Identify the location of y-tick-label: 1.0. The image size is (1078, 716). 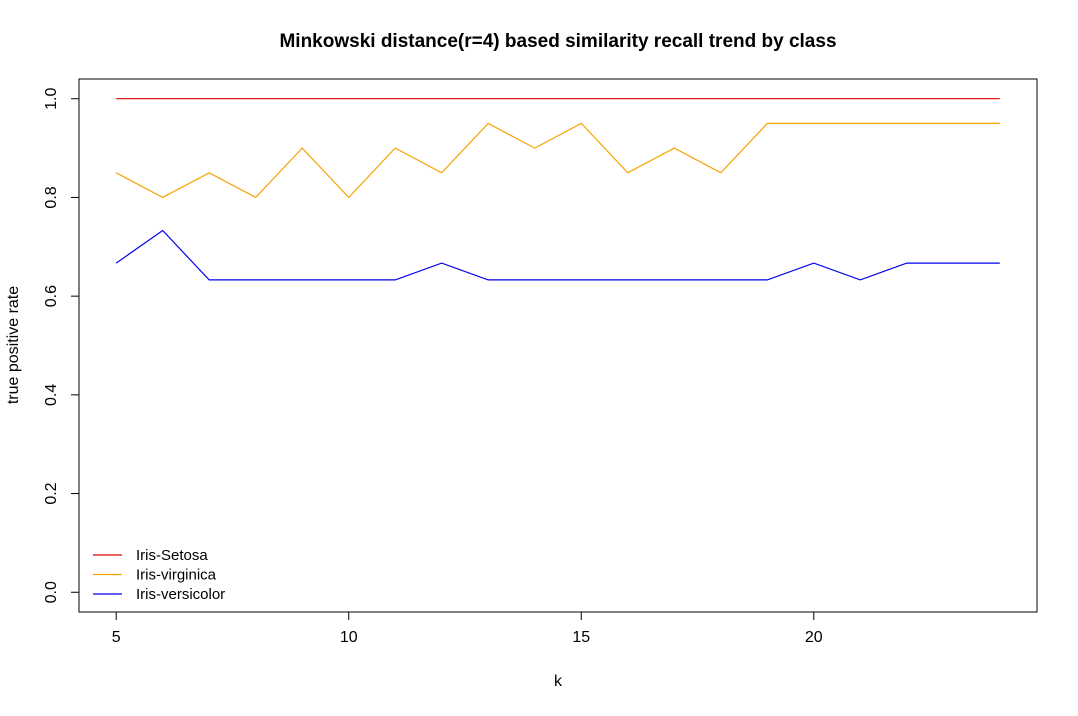
(51, 99).